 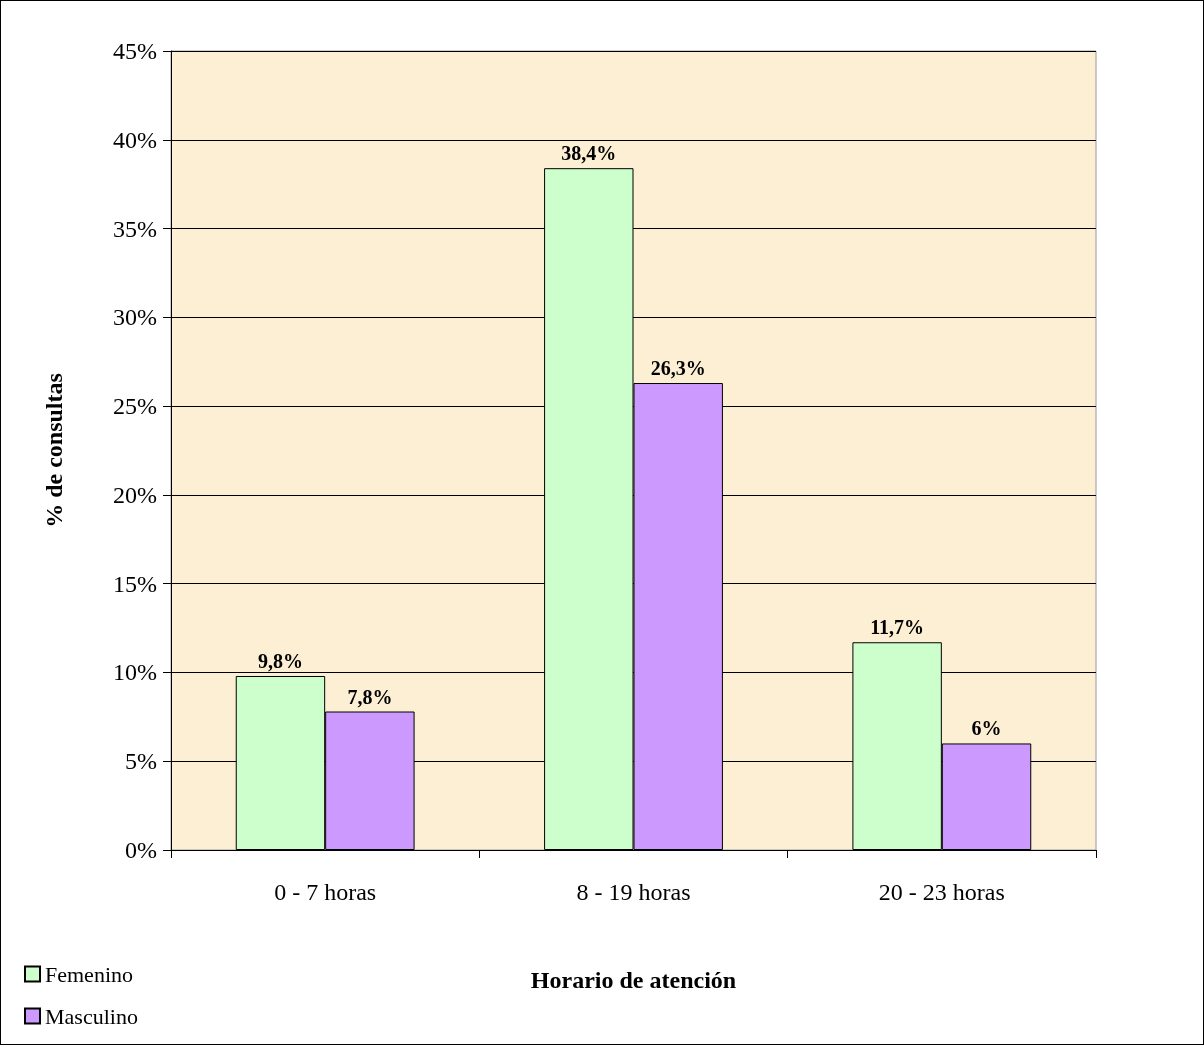 I want to click on legend-label: Masculino, so click(x=91, y=1016).